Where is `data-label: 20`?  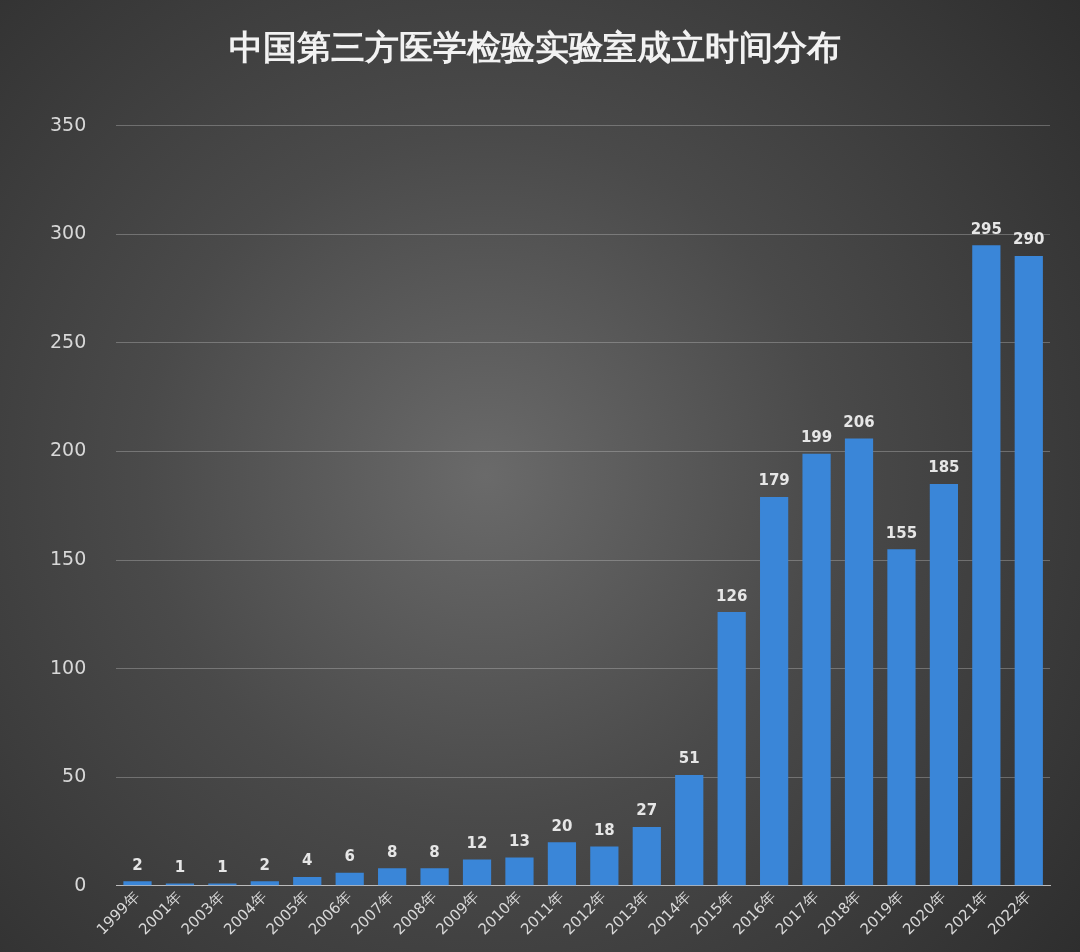 data-label: 20 is located at coordinates (562, 825).